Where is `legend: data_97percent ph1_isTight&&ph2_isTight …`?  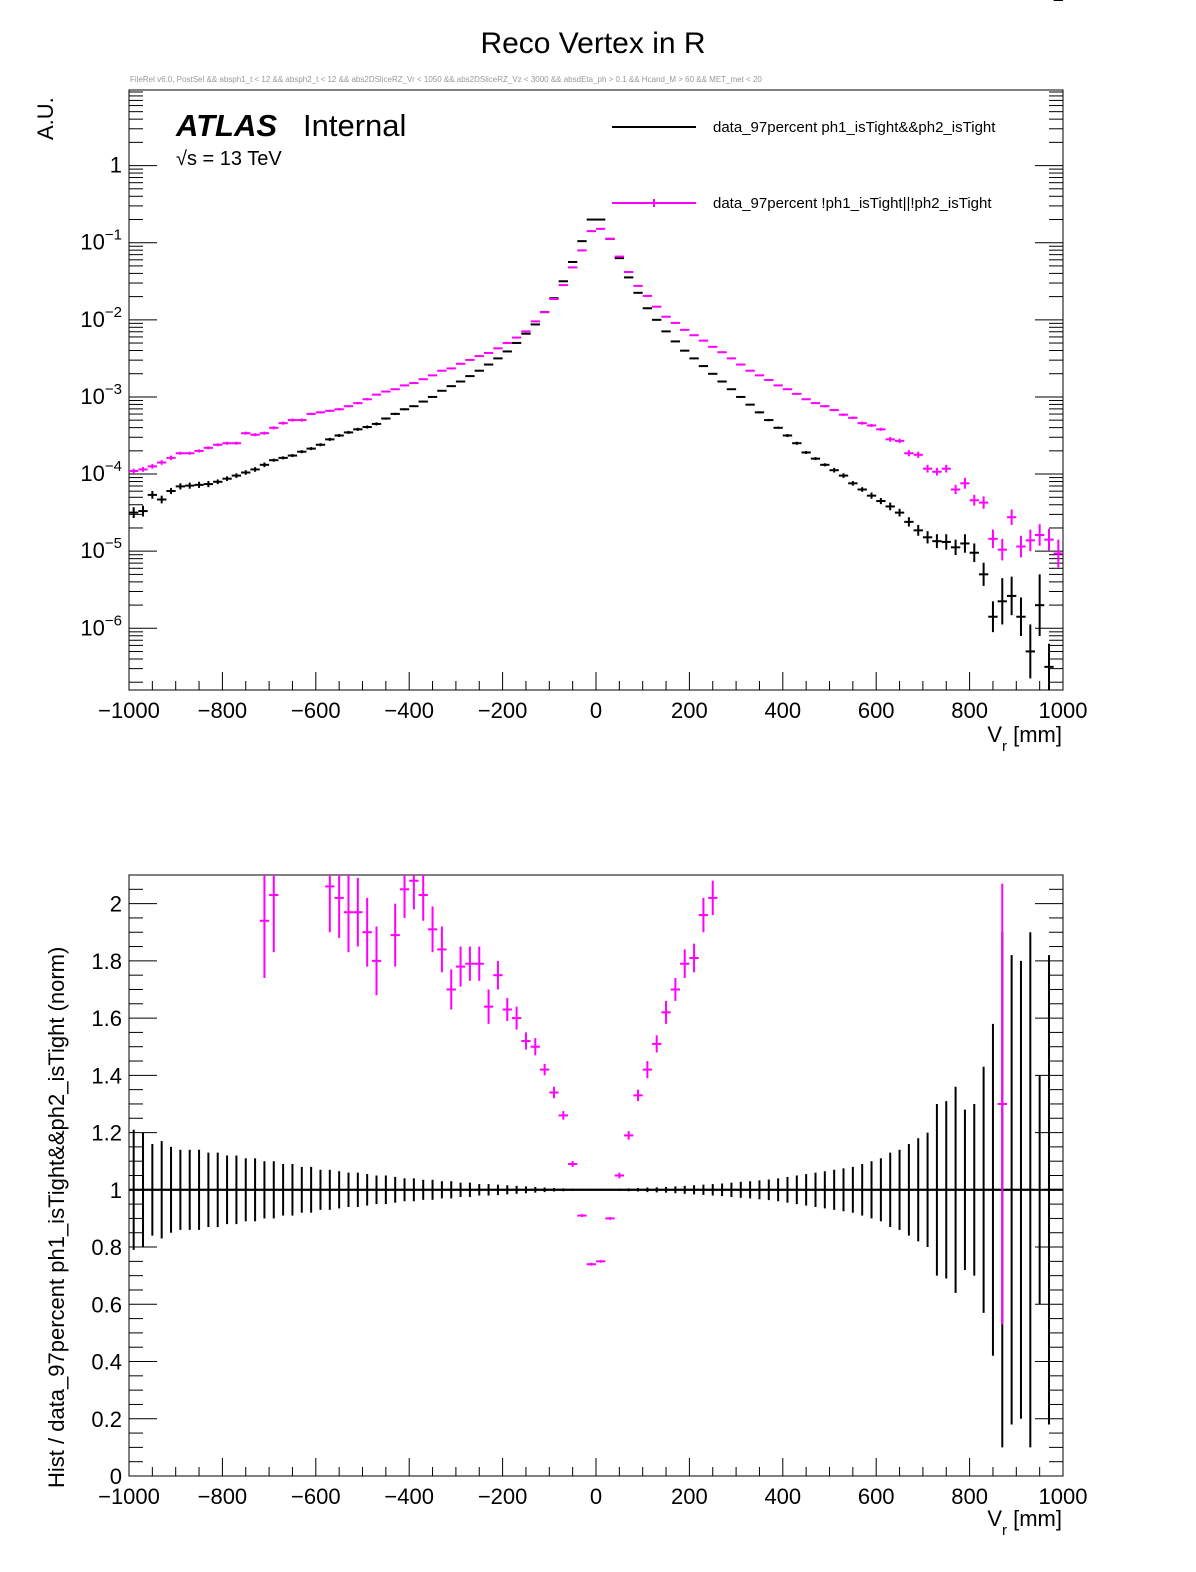
legend: data_97percent ph1_isTight&&ph2_isTight … is located at coordinates (804, 165).